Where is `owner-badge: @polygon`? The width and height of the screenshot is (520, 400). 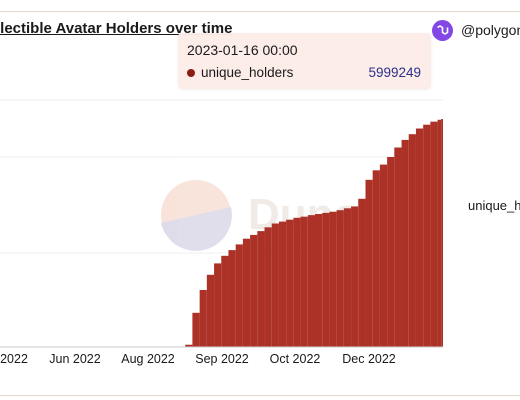
owner-badge: @polygon is located at coordinates (476, 30).